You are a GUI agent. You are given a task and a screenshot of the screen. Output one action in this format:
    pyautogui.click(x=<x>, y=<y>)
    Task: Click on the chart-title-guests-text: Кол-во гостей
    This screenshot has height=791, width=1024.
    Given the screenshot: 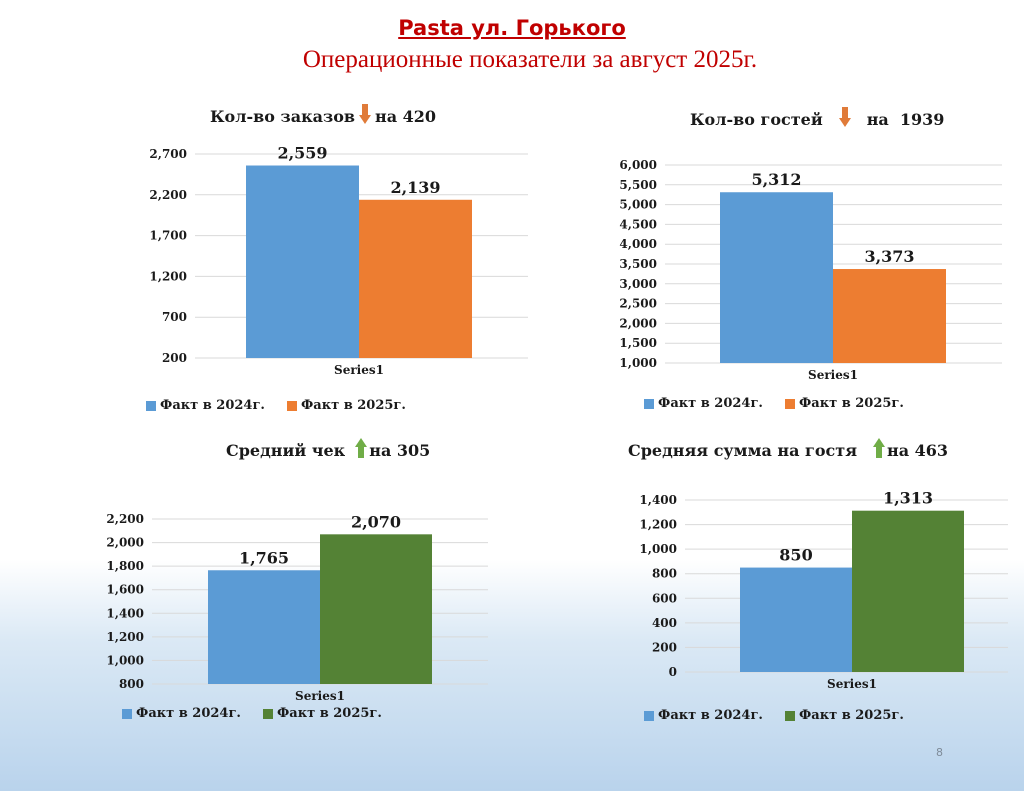 What is the action you would take?
    pyautogui.click(x=756, y=119)
    